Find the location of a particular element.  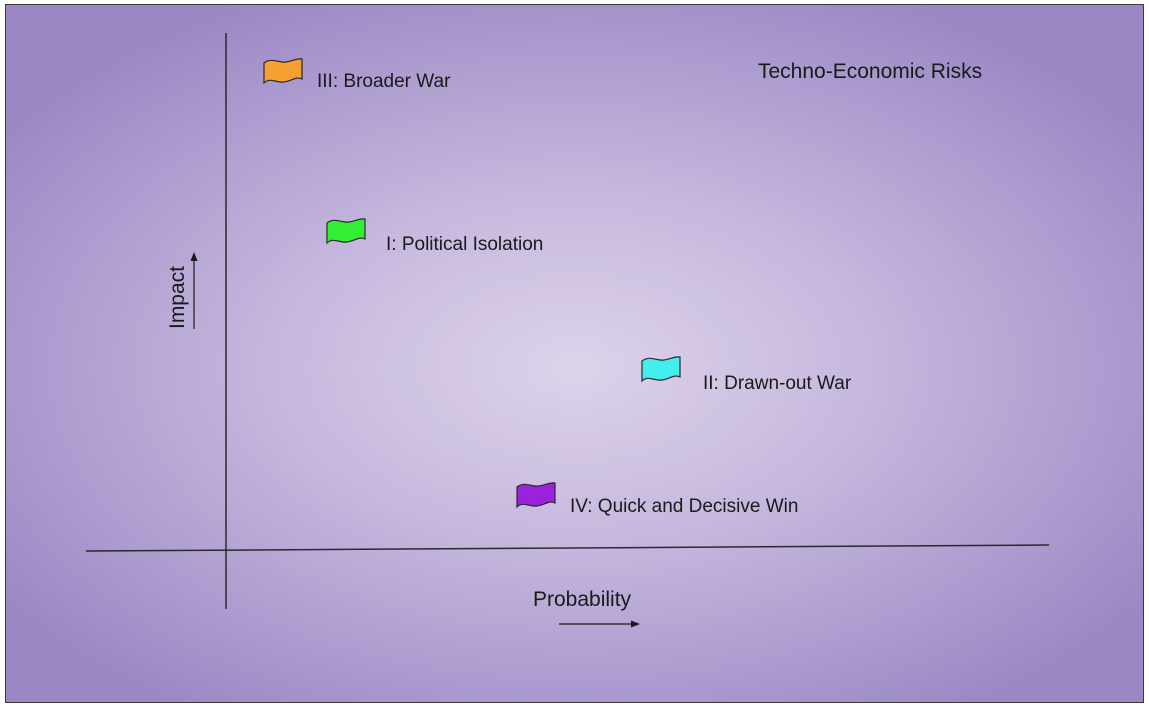

scenario-label-political-isolation: I: Political Isolation is located at coordinates (465, 244).